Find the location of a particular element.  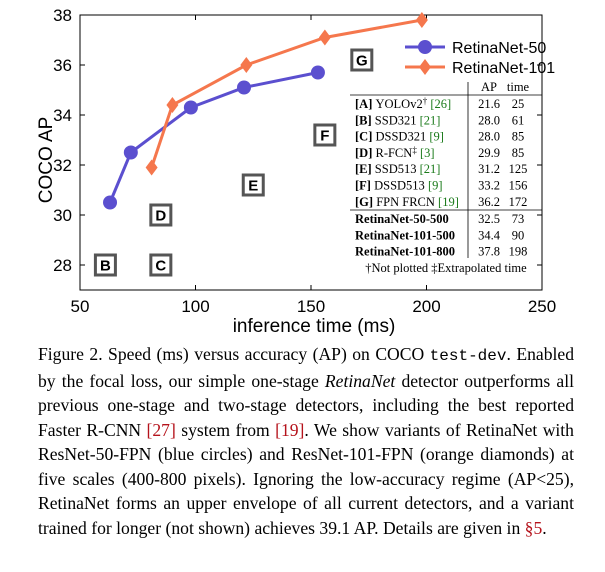

y-axis-label: COCO AP is located at coordinates (46, 160).